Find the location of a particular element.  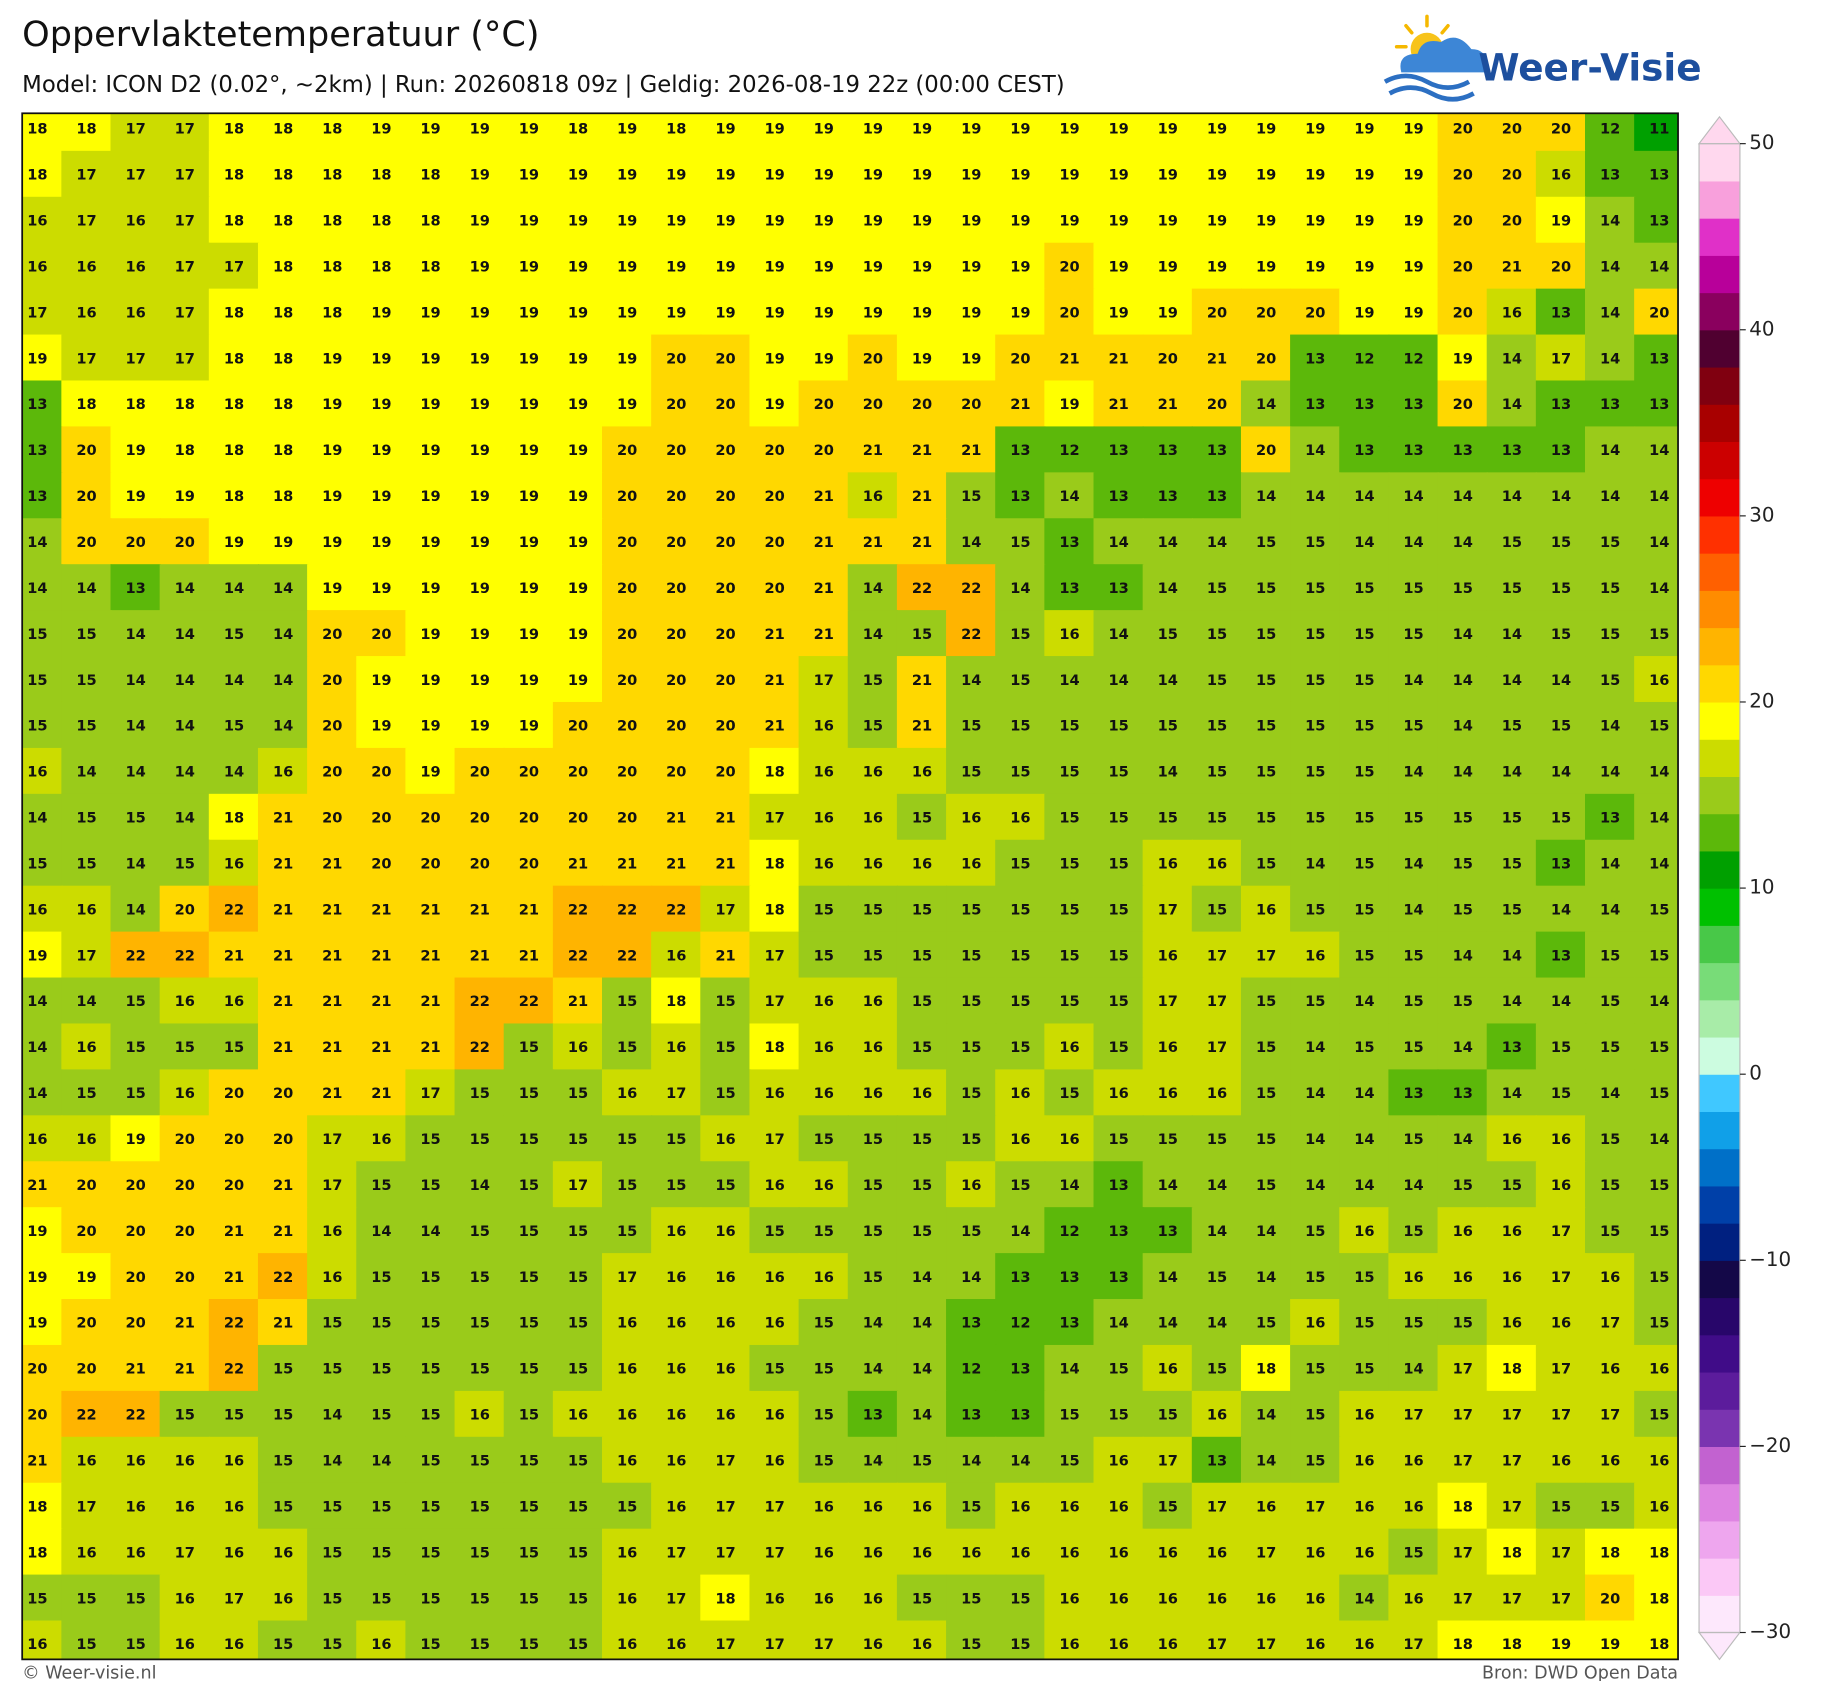

logo-text: Weer-Visie is located at coordinates (1589, 68).